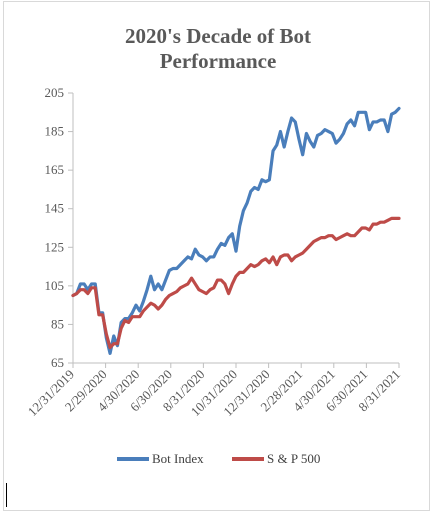 This screenshot has width=435, height=517. I want to click on legend-label-sp500: S & P 500, so click(293, 458).